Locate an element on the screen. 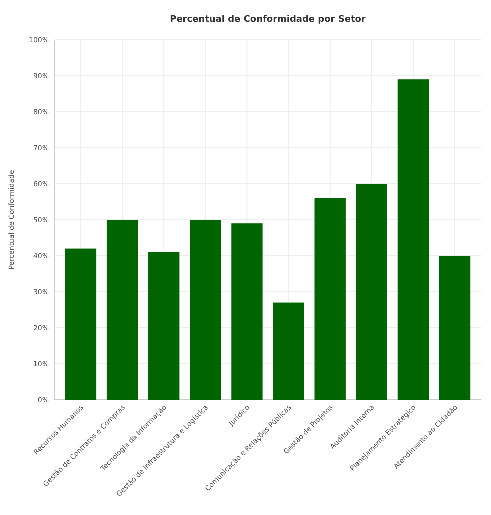 This screenshot has width=491, height=515. chart-title: Percentual de Conformidade por Setor is located at coordinates (268, 20).